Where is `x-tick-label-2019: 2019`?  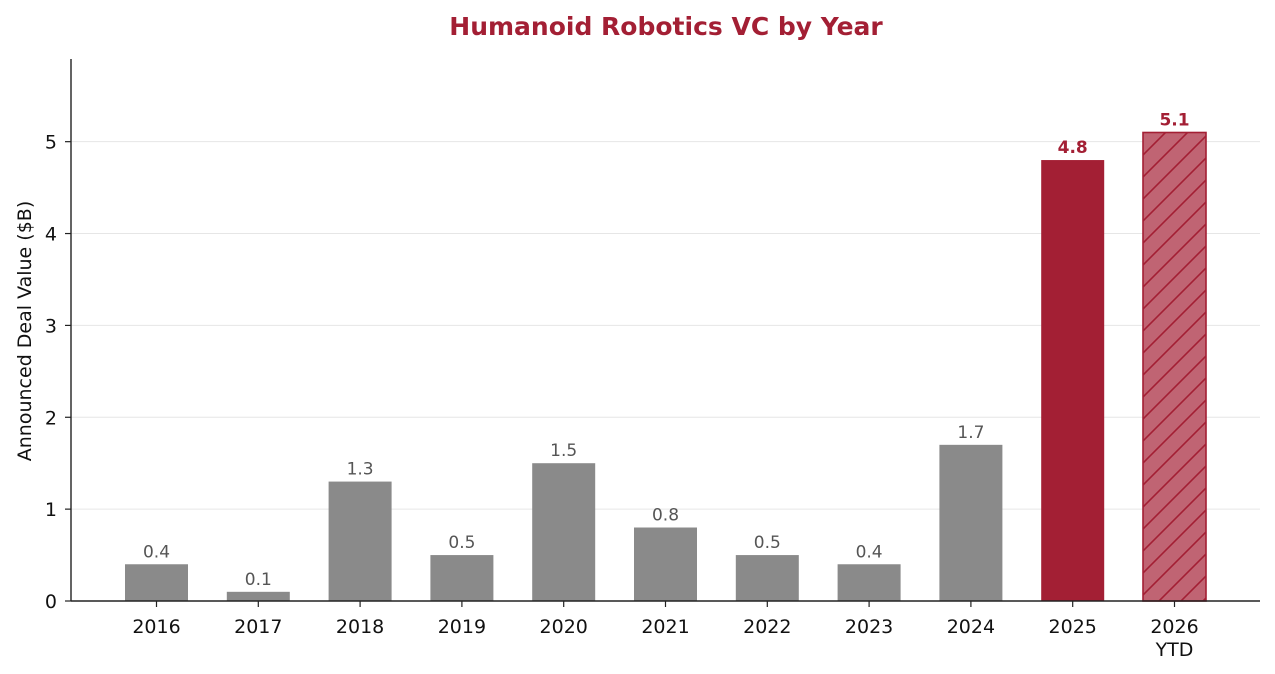
x-tick-label-2019: 2019 is located at coordinates (462, 627).